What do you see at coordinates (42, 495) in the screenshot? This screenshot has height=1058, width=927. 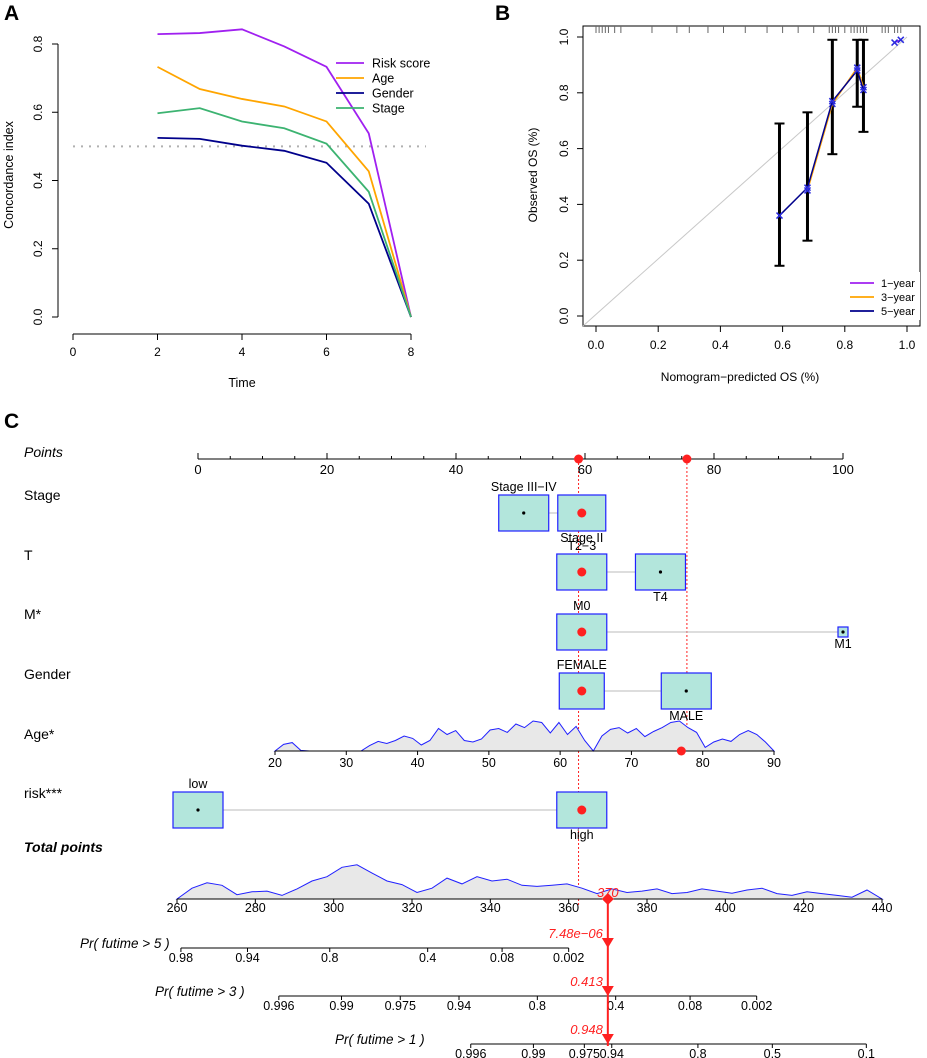 I see `variable-label: Stage` at bounding box center [42, 495].